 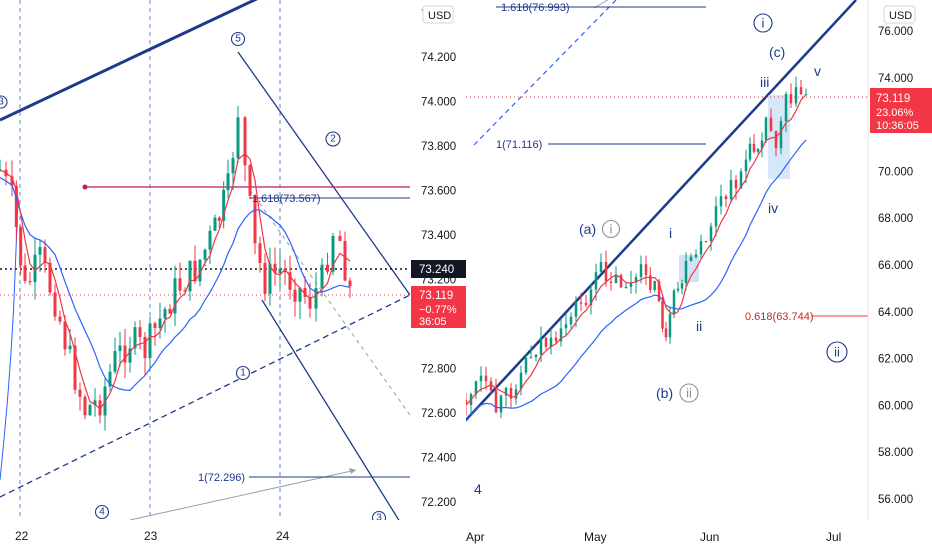 What do you see at coordinates (438, 236) in the screenshot?
I see `left-y-tick-4: 73.400` at bounding box center [438, 236].